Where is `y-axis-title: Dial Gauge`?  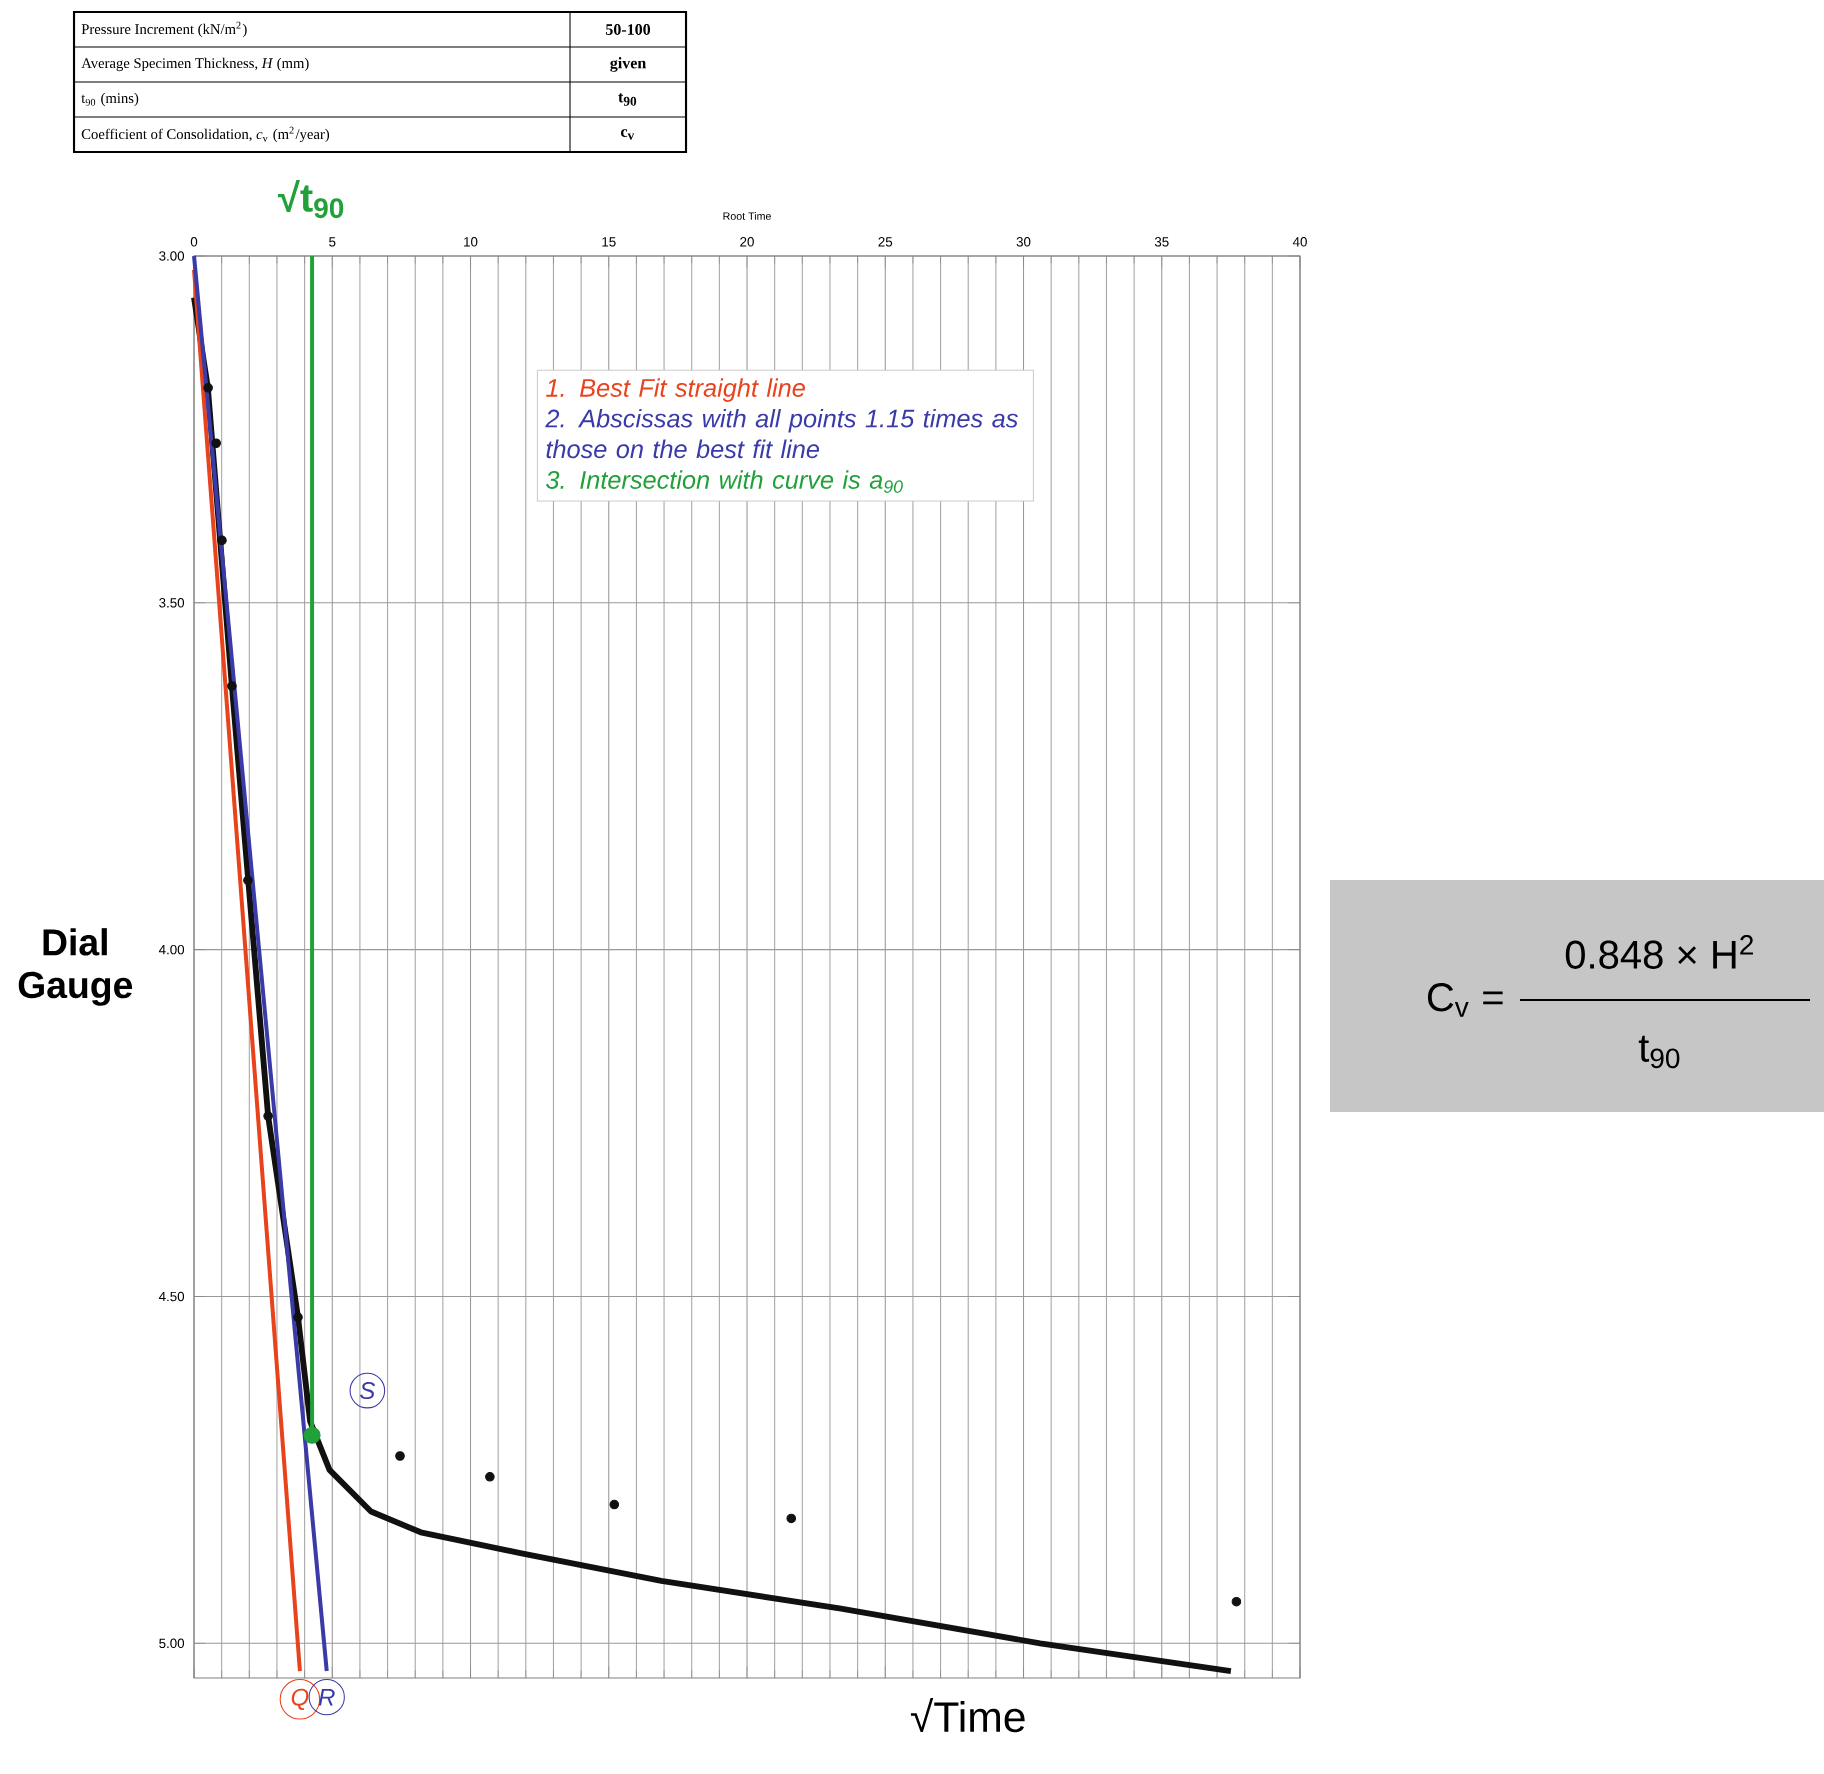
y-axis-title: Dial Gauge is located at coordinates (75, 967).